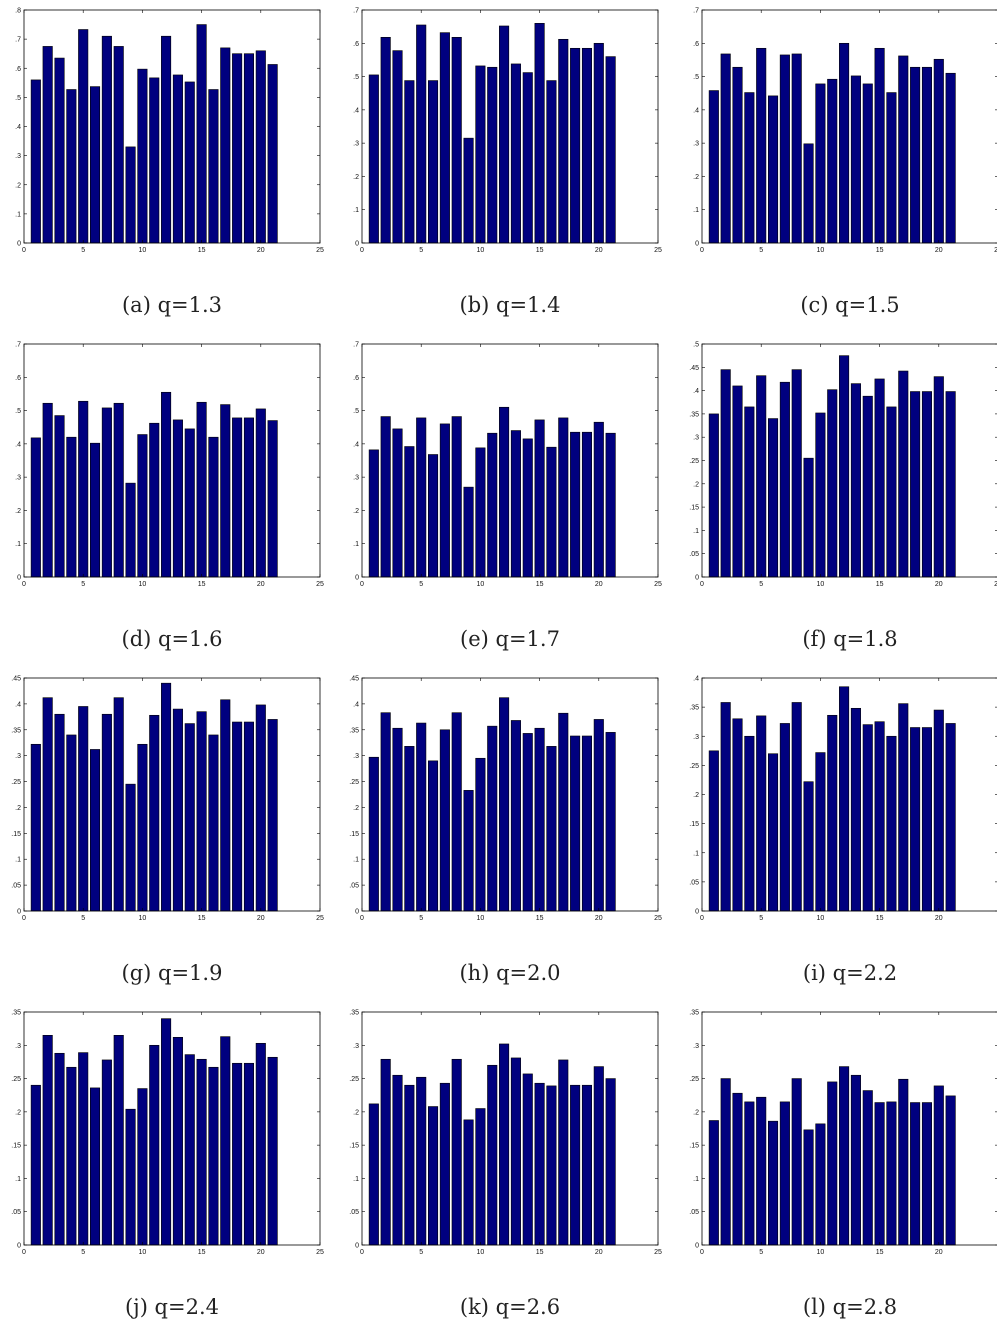  I want to click on chart-caption: (b) q=1.4, so click(510, 305).